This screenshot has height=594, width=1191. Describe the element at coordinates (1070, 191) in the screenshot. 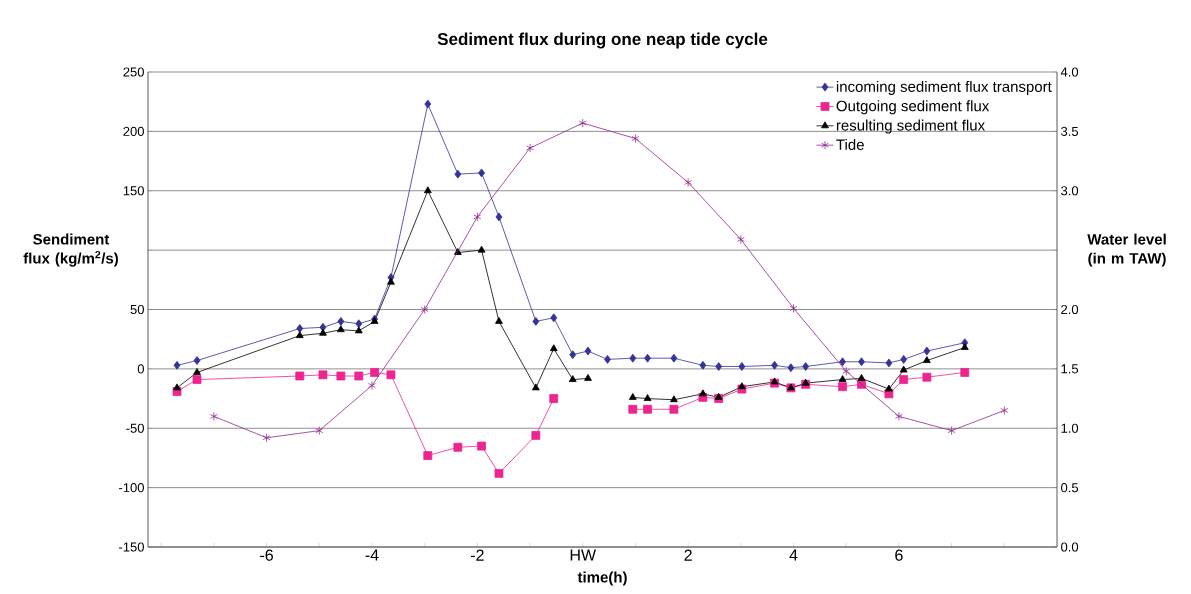

I see `y2-tick-label: 3.0` at that location.